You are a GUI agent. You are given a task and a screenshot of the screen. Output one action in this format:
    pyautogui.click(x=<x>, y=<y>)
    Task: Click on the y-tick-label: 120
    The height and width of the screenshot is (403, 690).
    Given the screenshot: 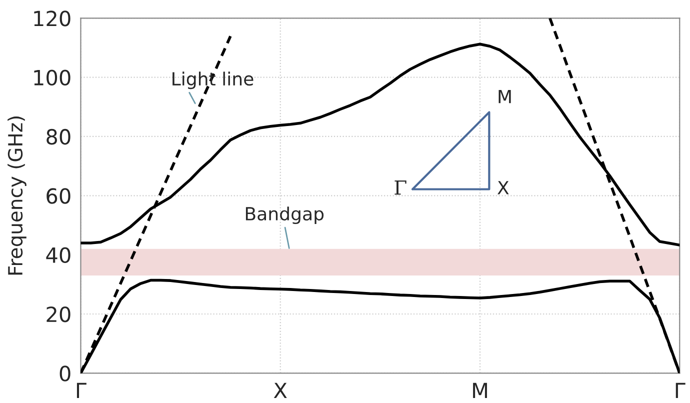 What is the action you would take?
    pyautogui.click(x=52, y=18)
    